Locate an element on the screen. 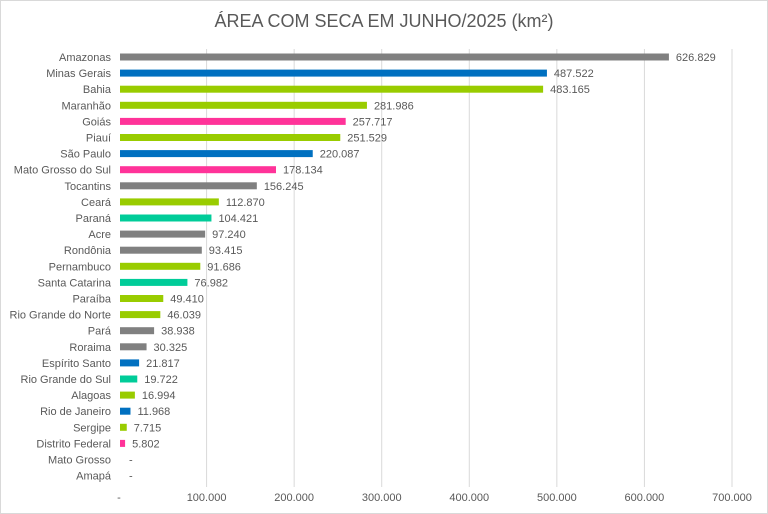  x-tick-label: 400.000 is located at coordinates (469, 498).